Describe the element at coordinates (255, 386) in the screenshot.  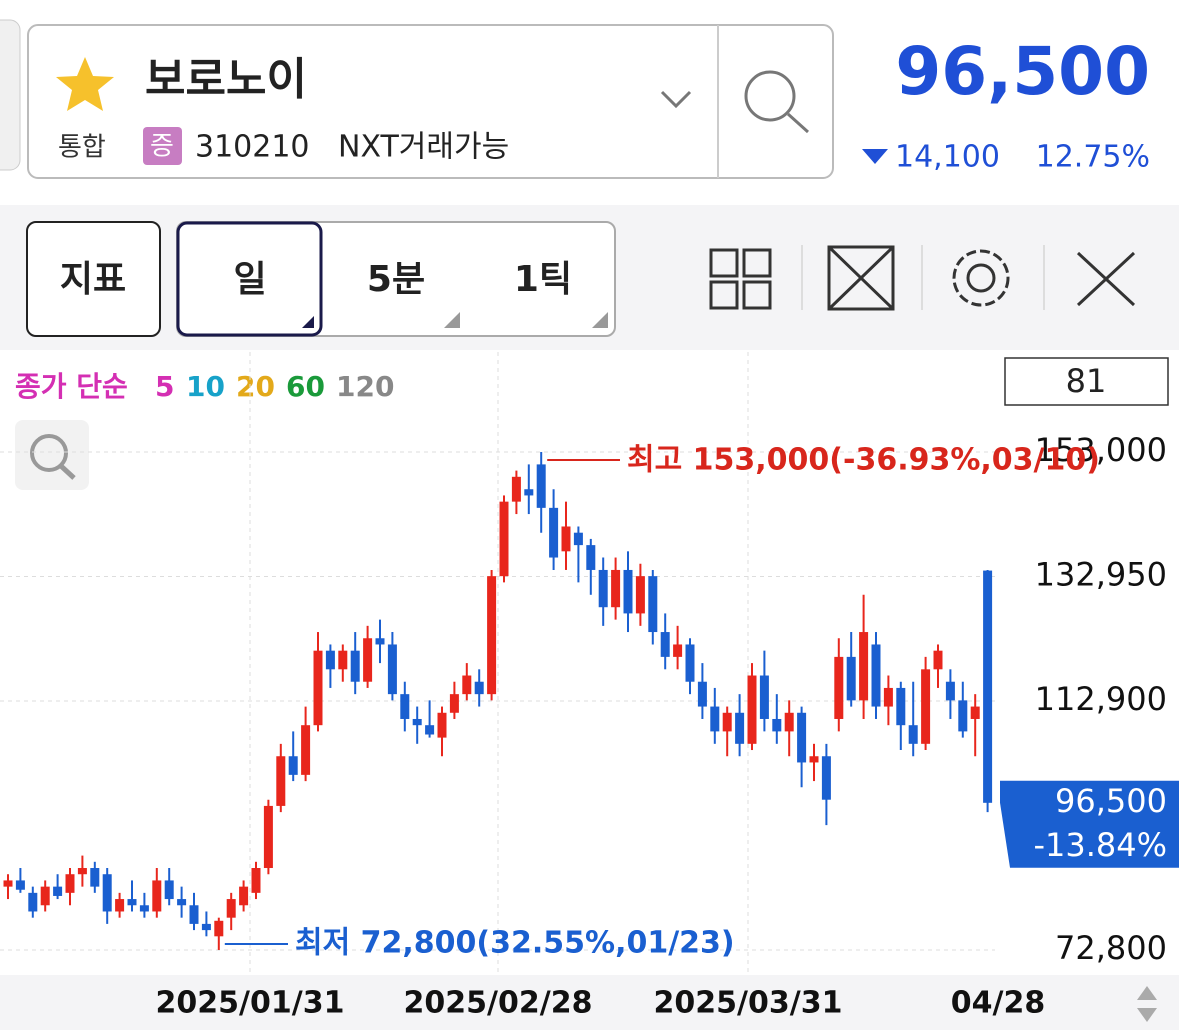
I see `legend-item: 20` at that location.